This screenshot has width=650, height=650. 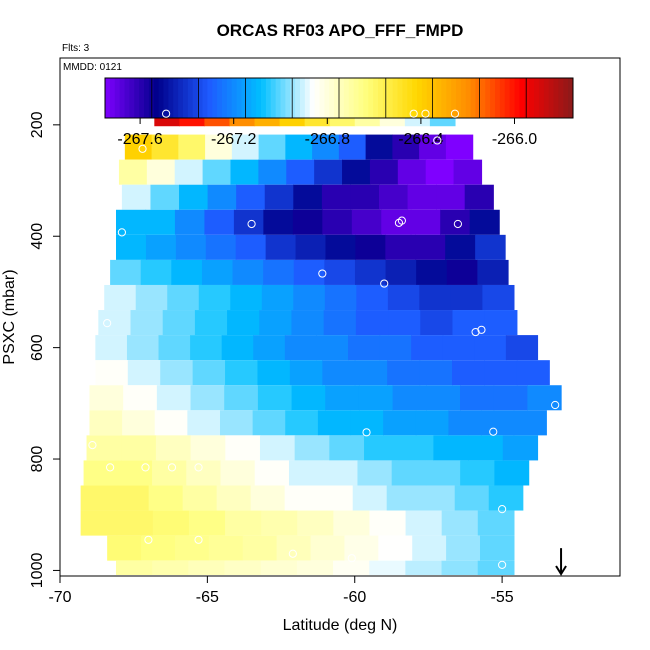 I want to click on position-arrow, so click(x=561, y=562).